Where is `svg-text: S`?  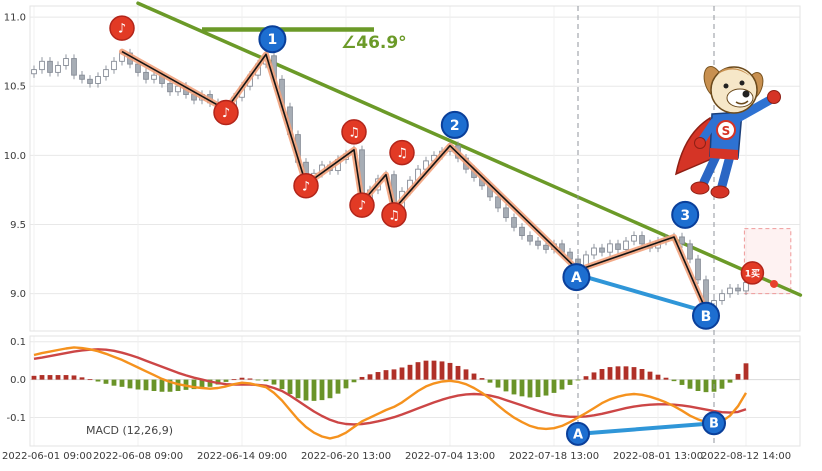 svg-text: S is located at coordinates (726, 131).